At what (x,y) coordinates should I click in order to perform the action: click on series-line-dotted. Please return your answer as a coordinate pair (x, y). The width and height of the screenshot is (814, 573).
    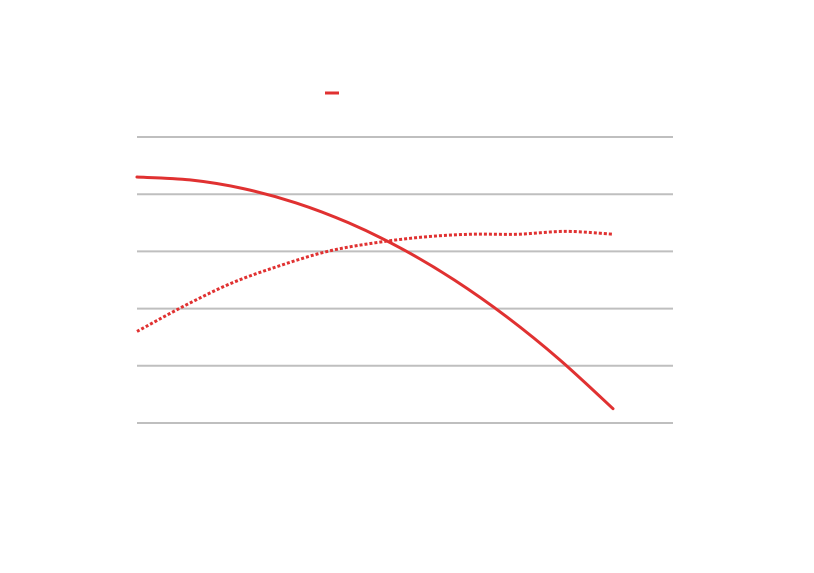
    Looking at the image, I should click on (375, 281).